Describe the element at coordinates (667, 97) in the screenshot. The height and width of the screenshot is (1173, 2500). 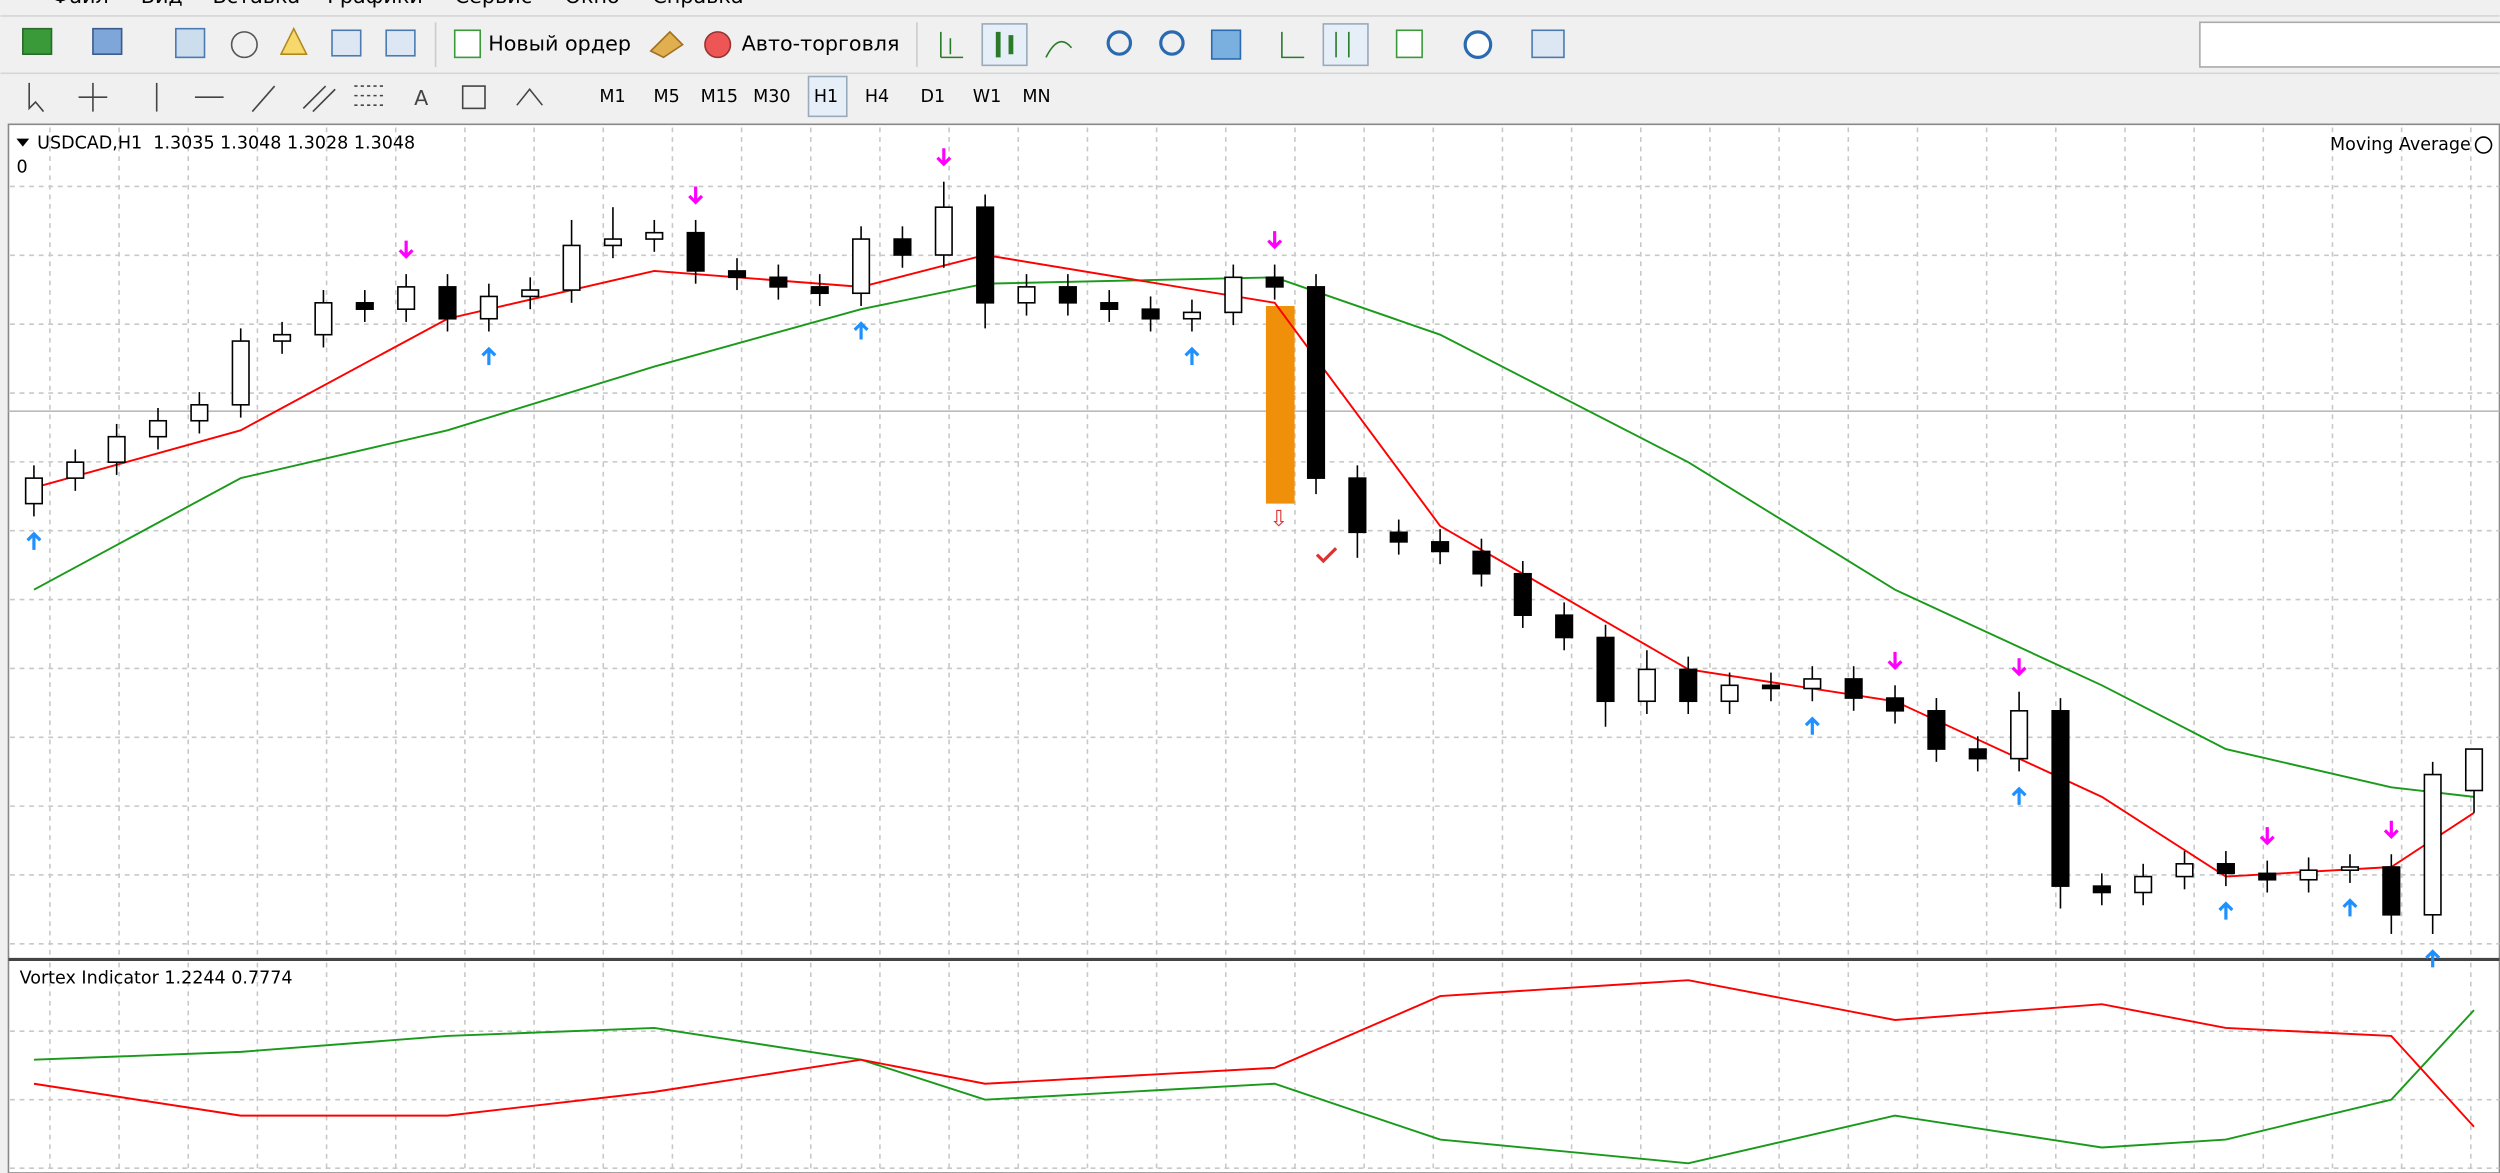
I see `timeframe-button: M5` at that location.